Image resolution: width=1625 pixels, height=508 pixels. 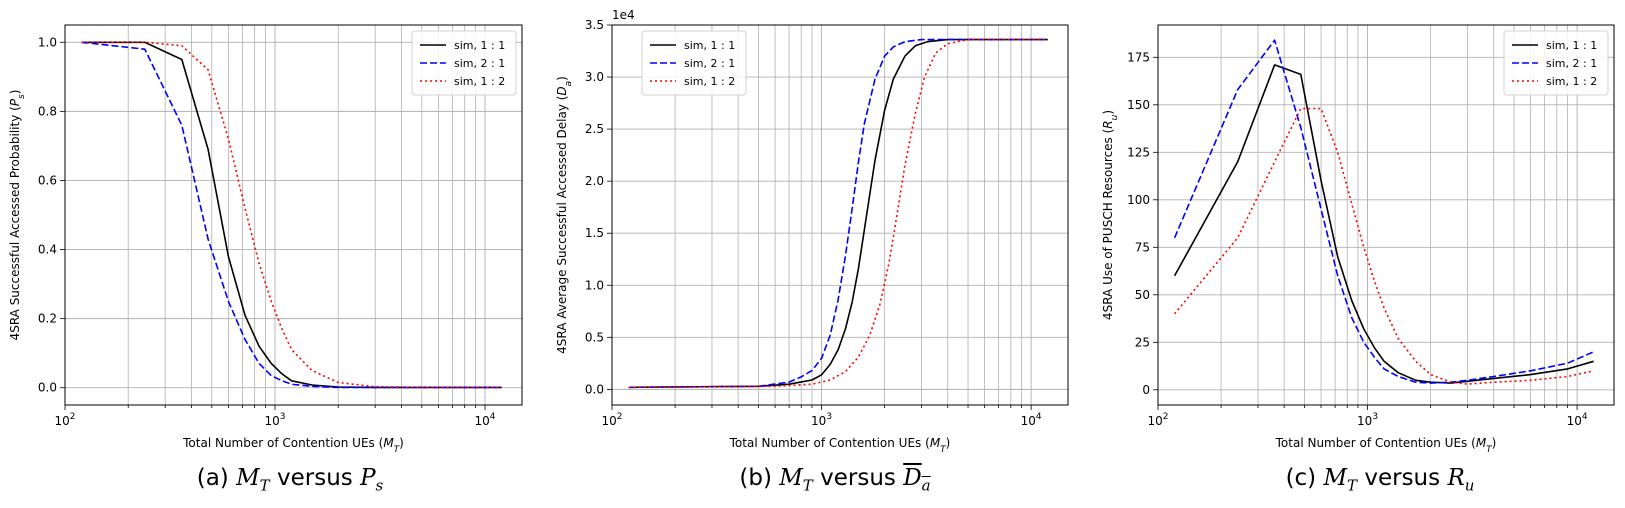 I want to click on y-tick-label: 175, so click(x=1138, y=57).